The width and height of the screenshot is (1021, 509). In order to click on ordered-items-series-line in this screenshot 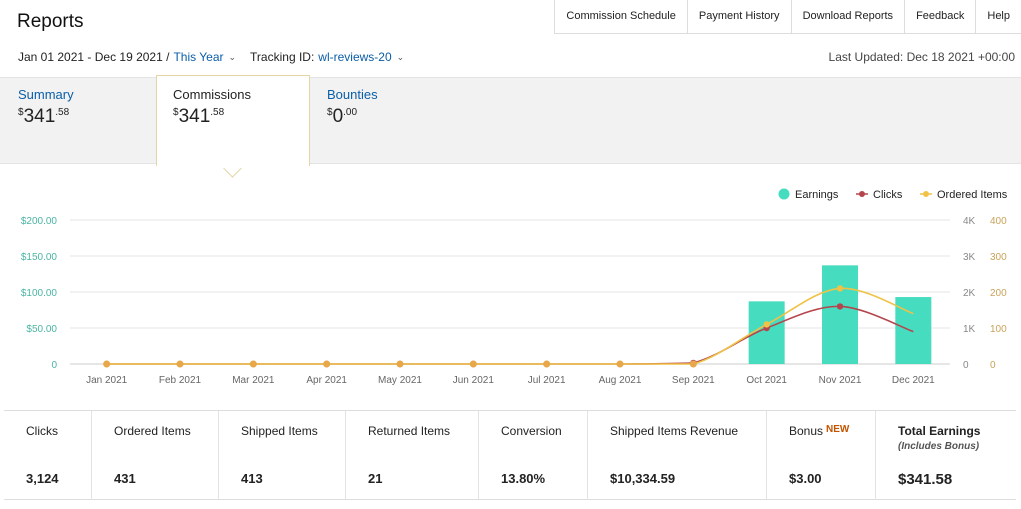, I will do `click(510, 326)`.